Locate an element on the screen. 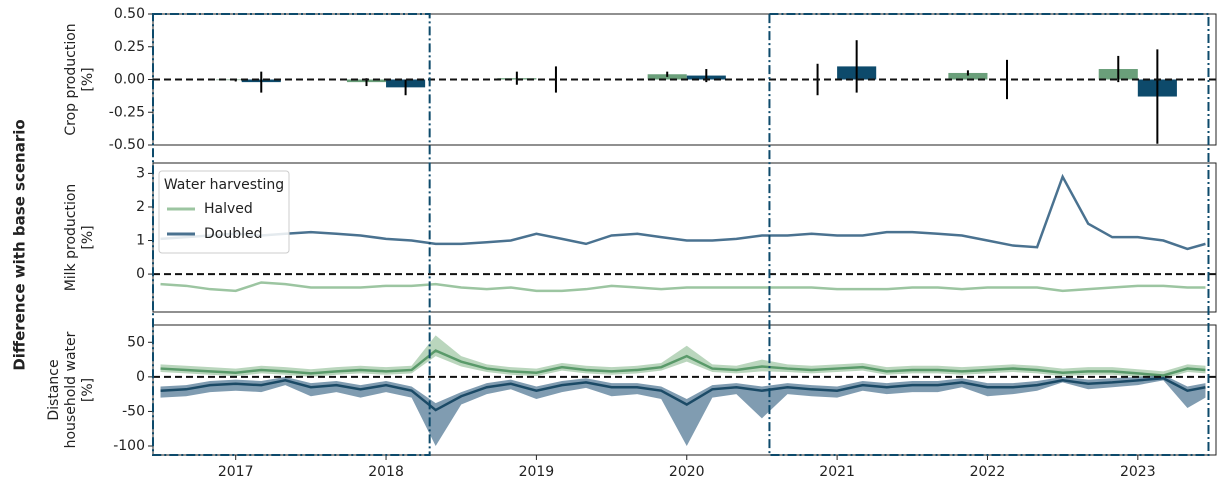 Image resolution: width=1224 pixels, height=486 pixels. legend-title: Water harvesting is located at coordinates (224, 185).